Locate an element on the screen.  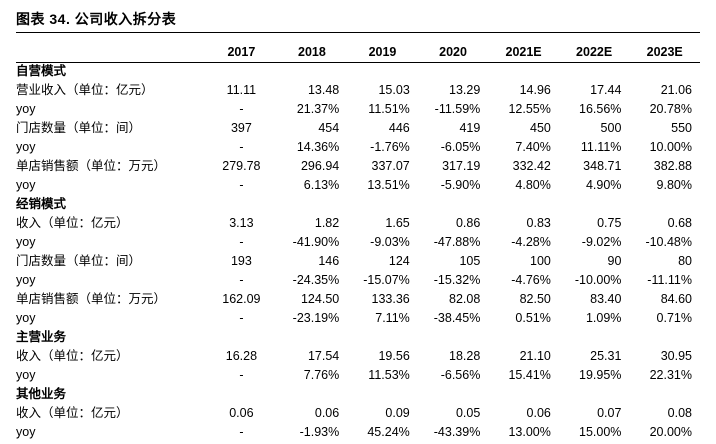
table-row: yoy - 14.36% -1.76% -6.05% 7.40% 11.11% 10.00% is located at coordinates (358, 147).